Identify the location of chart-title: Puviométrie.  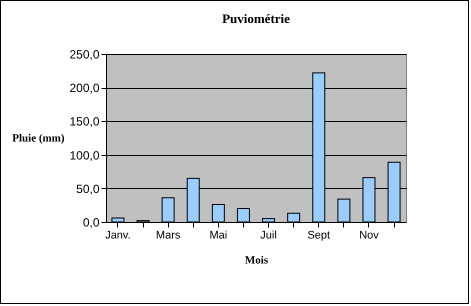
(256, 18).